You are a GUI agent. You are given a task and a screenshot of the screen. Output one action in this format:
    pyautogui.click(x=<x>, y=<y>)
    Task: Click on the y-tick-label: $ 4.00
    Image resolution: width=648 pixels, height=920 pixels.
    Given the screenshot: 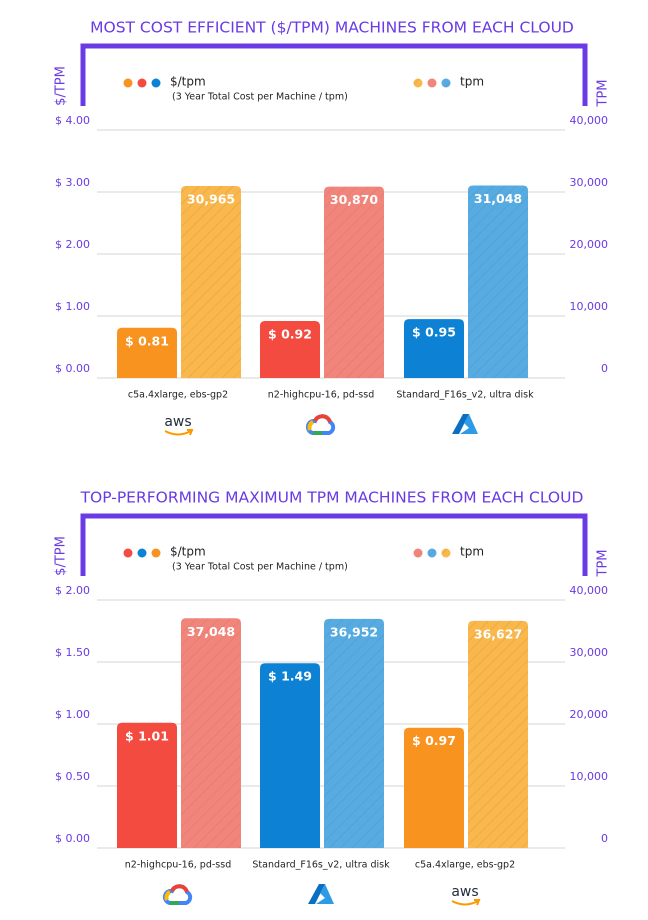 What is the action you would take?
    pyautogui.click(x=72, y=120)
    